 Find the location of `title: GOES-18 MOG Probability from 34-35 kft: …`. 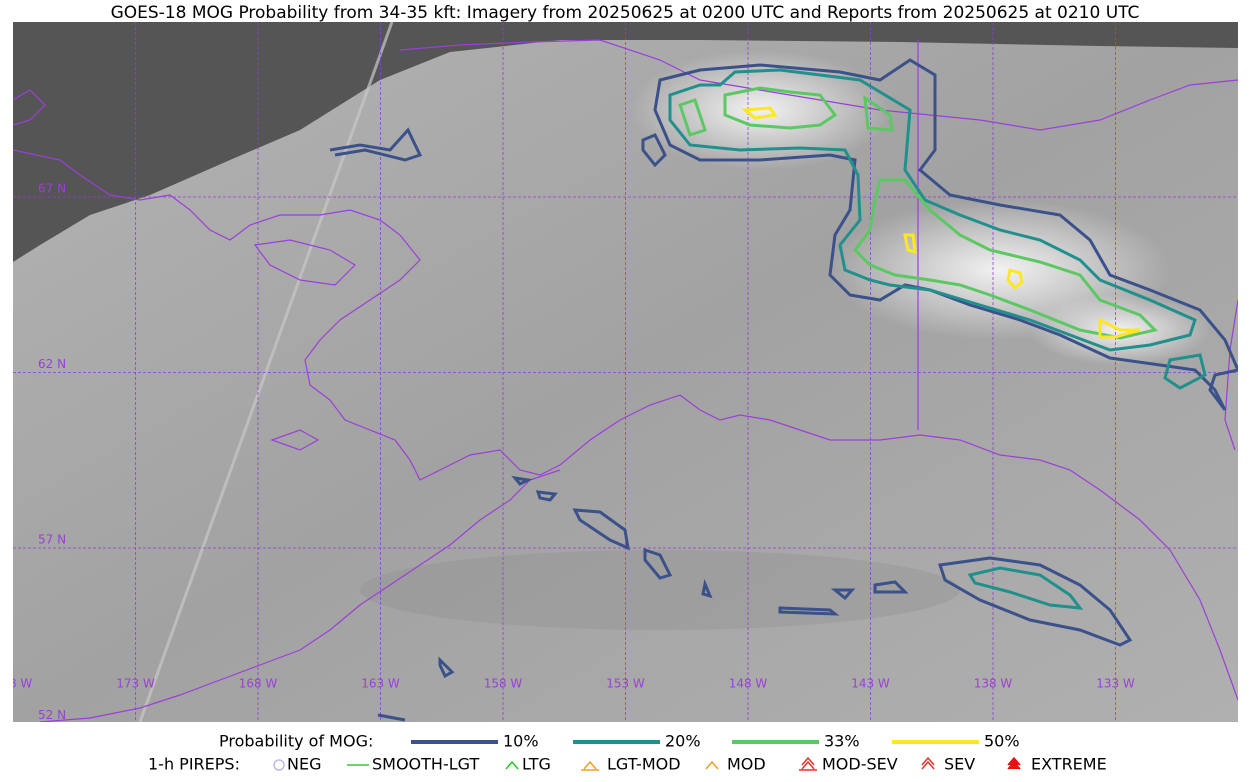

title: GOES-18 MOG Probability from 34-35 kft: … is located at coordinates (625, 13).